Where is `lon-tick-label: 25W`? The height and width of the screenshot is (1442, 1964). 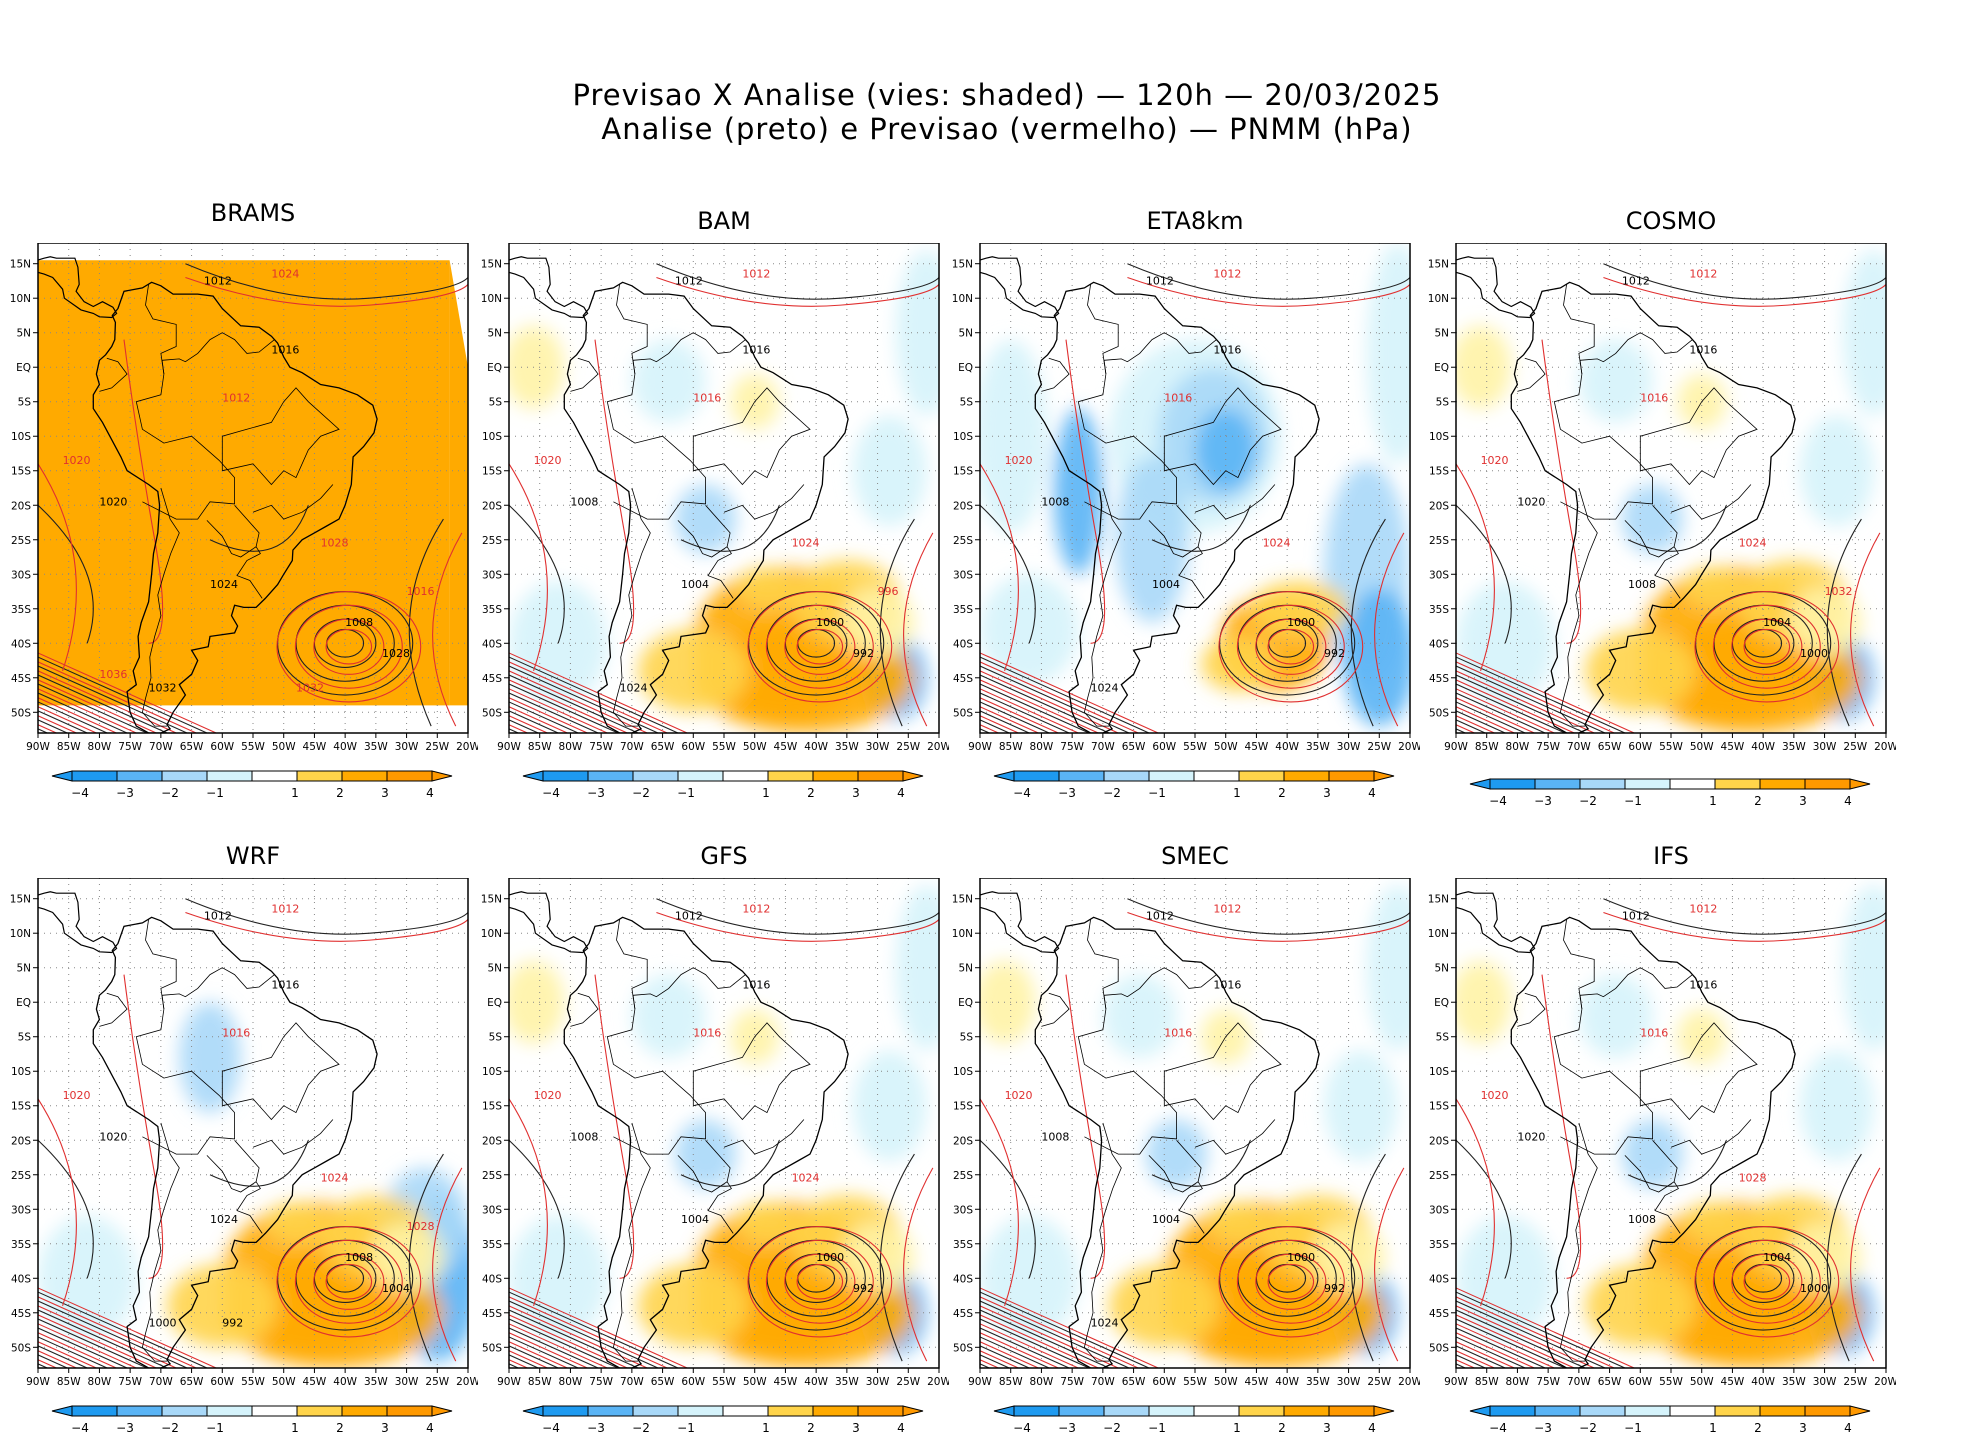
lon-tick-label: 25W is located at coordinates (908, 747).